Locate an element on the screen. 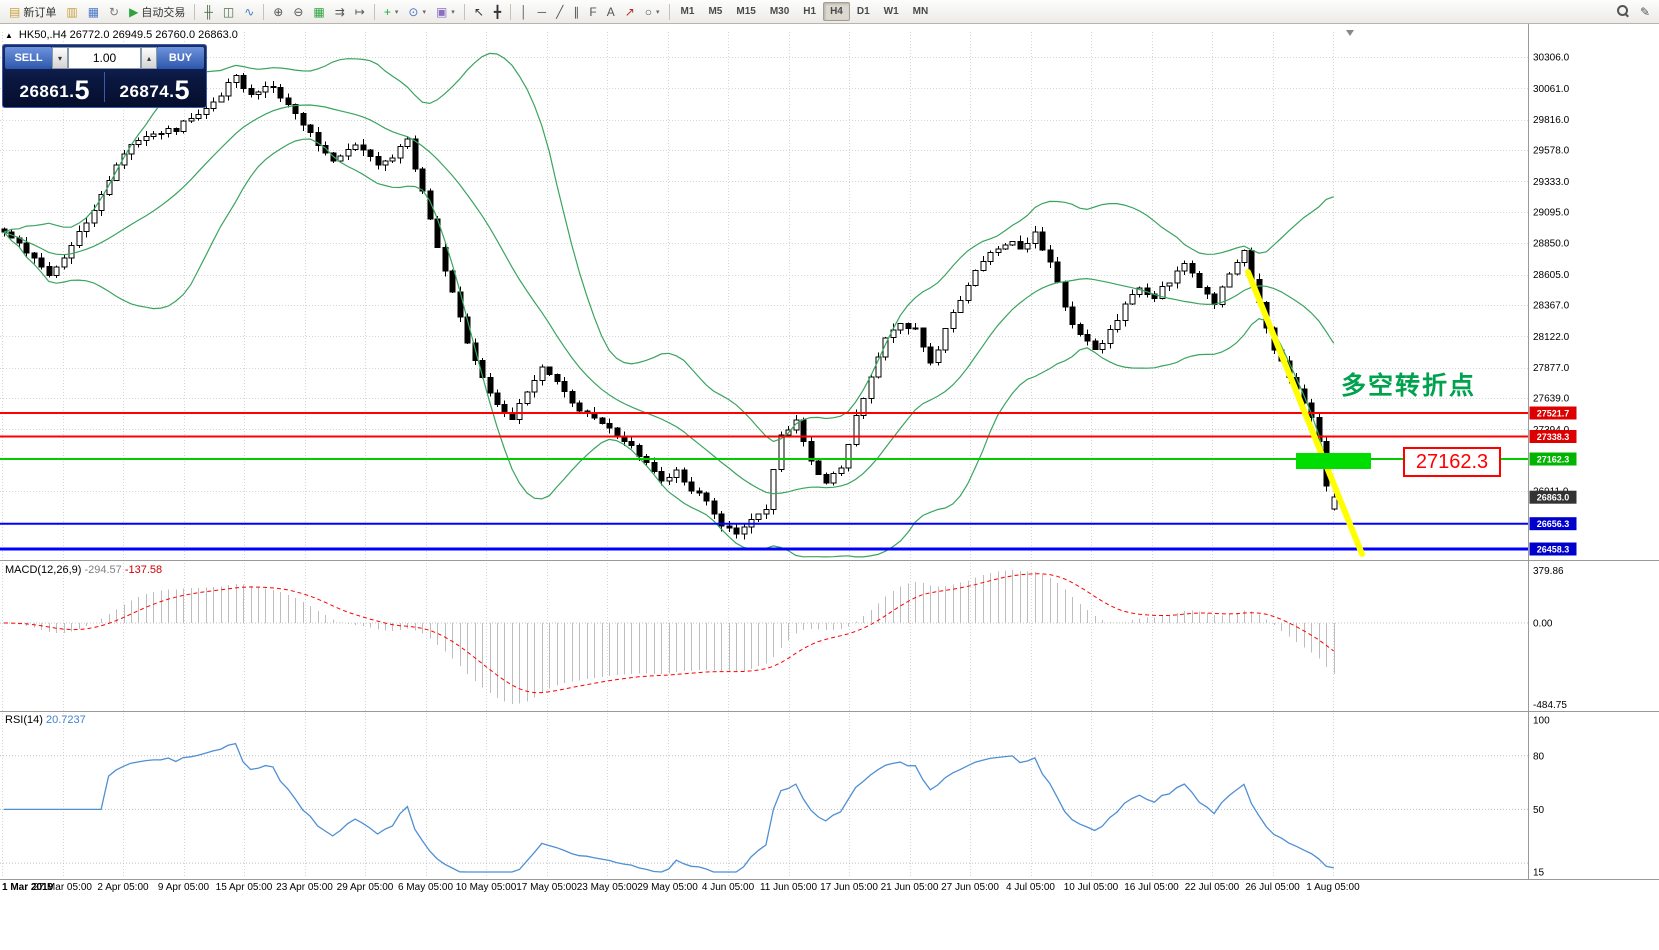  svg-text: 0.00 is located at coordinates (1543, 624).